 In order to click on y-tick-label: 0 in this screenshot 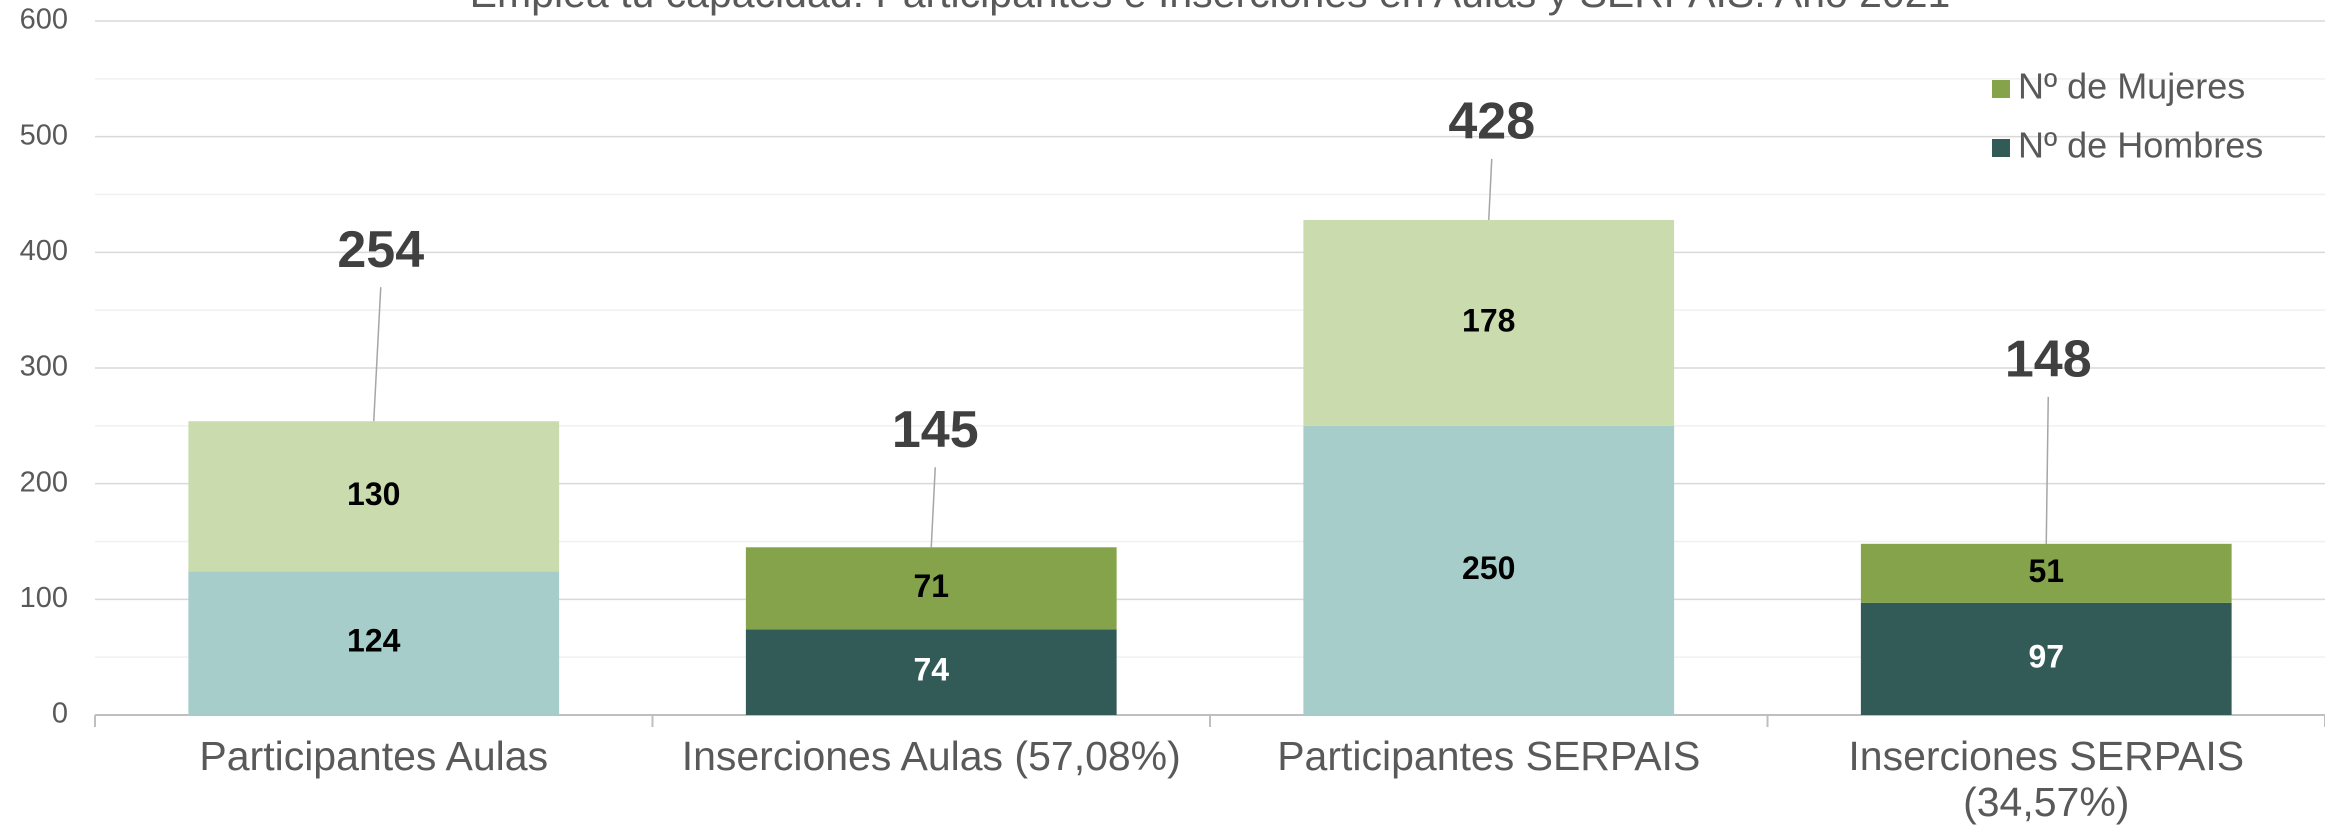, I will do `click(60, 714)`.